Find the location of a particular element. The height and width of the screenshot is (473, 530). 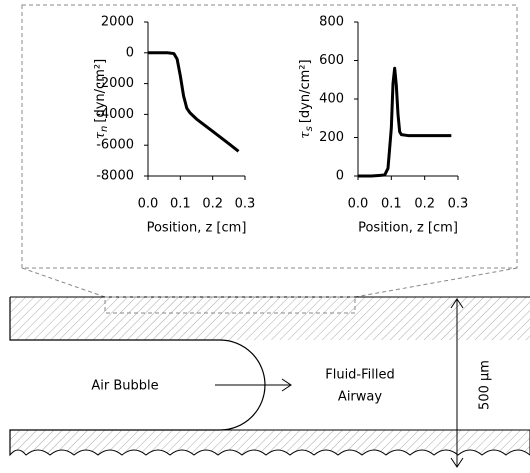

fluid-label: Airway is located at coordinates (360, 397).